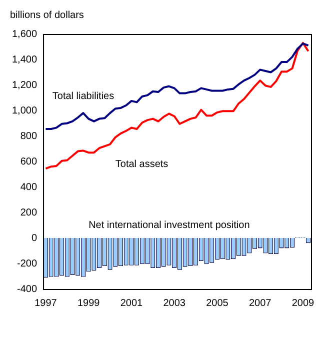 Image resolution: width=321 pixels, height=347 pixels. What do you see at coordinates (29, 212) in the screenshot?
I see `y-tick-label: 200` at bounding box center [29, 212].